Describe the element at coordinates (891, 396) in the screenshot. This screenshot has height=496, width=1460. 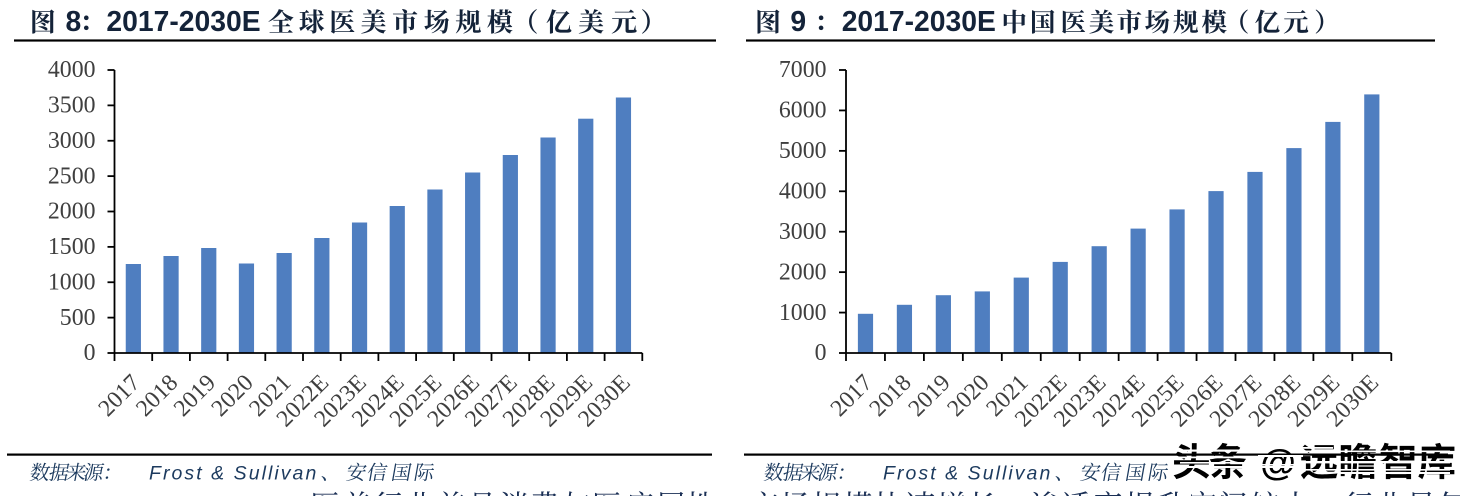
I see `svg-text: 2018` at that location.